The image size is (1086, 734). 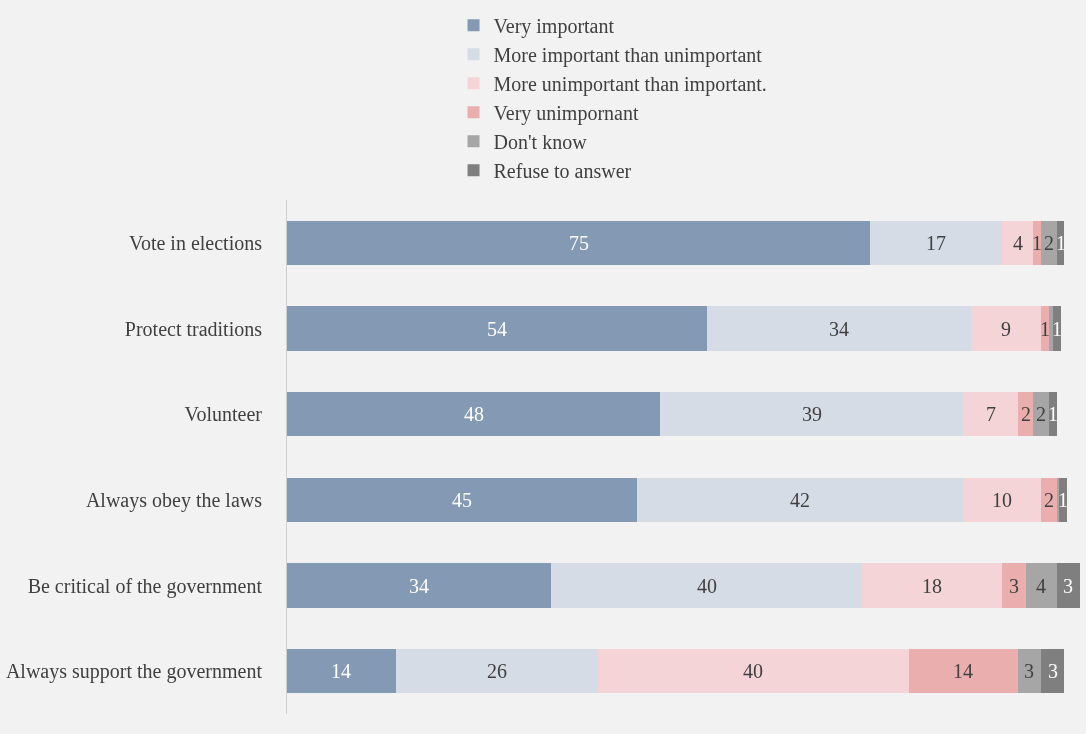 I want to click on data-label: 75, so click(x=579, y=243).